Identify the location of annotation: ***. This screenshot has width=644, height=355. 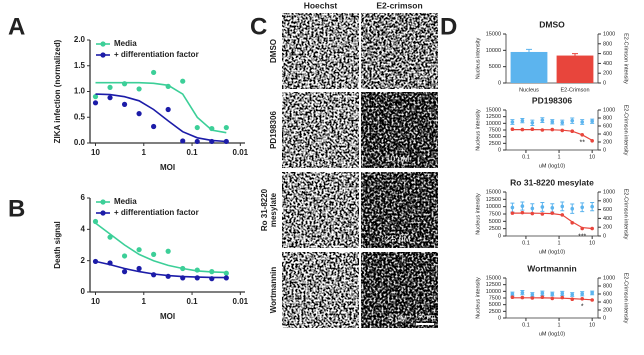
(582, 236).